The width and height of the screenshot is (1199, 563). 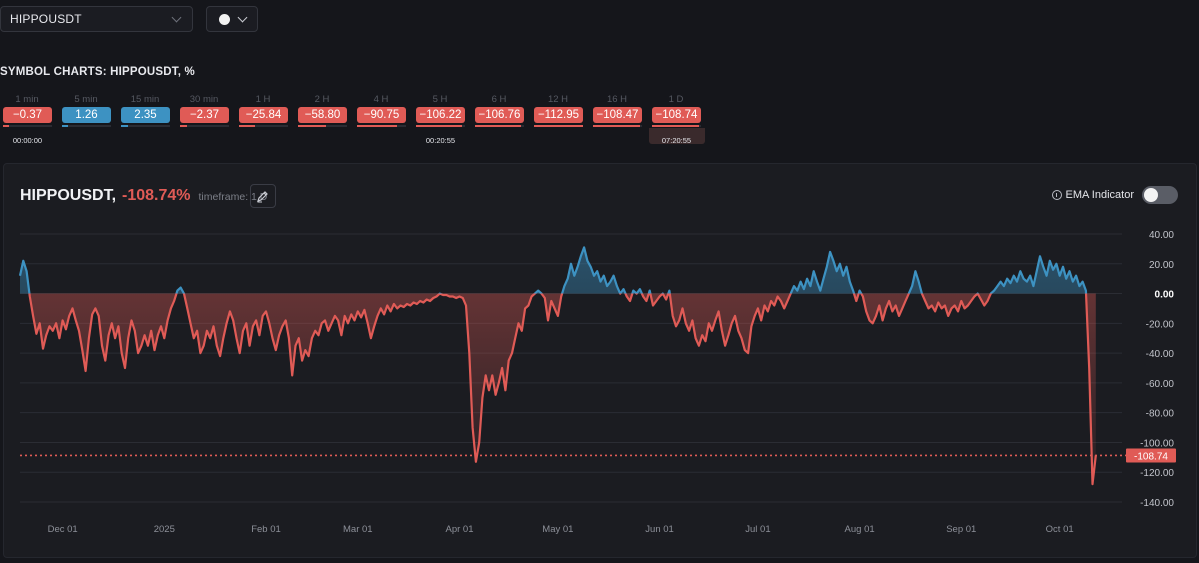 I want to click on timeframe-label: 5 min, so click(x=86, y=99).